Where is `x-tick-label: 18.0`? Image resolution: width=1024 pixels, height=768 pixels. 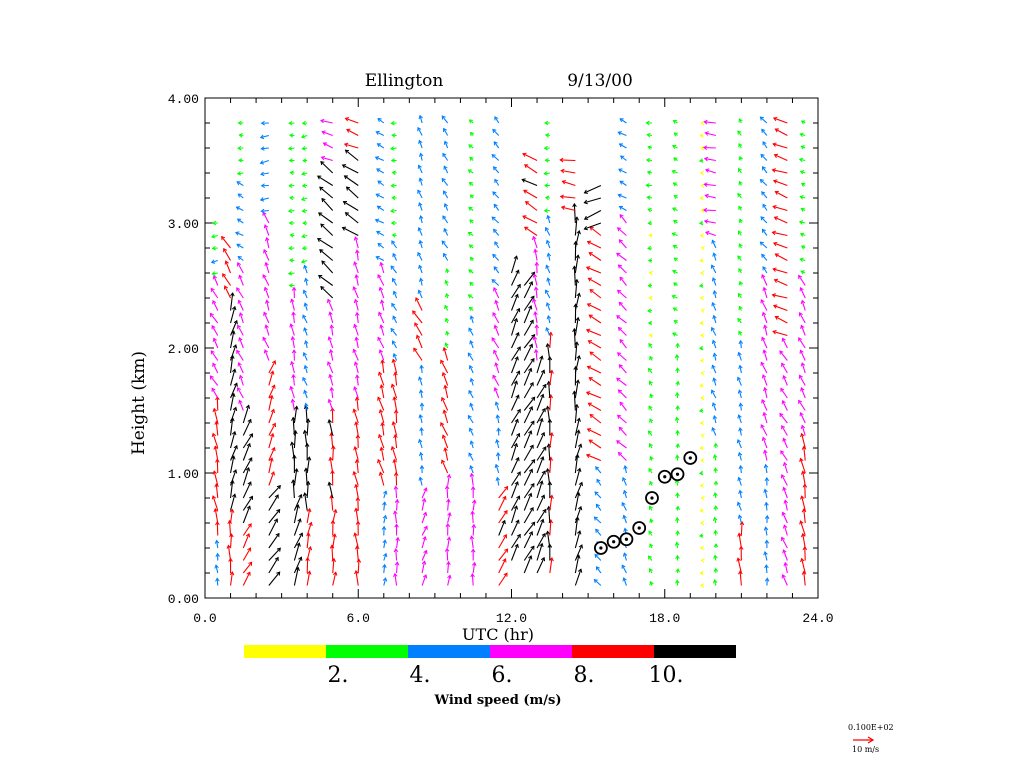 x-tick-label: 18.0 is located at coordinates (664, 618).